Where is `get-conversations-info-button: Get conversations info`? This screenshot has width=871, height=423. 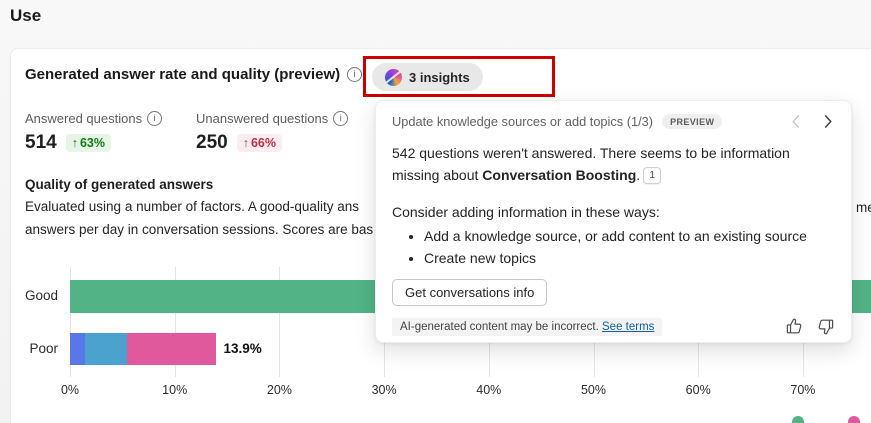
get-conversations-info-button: Get conversations info is located at coordinates (470, 292).